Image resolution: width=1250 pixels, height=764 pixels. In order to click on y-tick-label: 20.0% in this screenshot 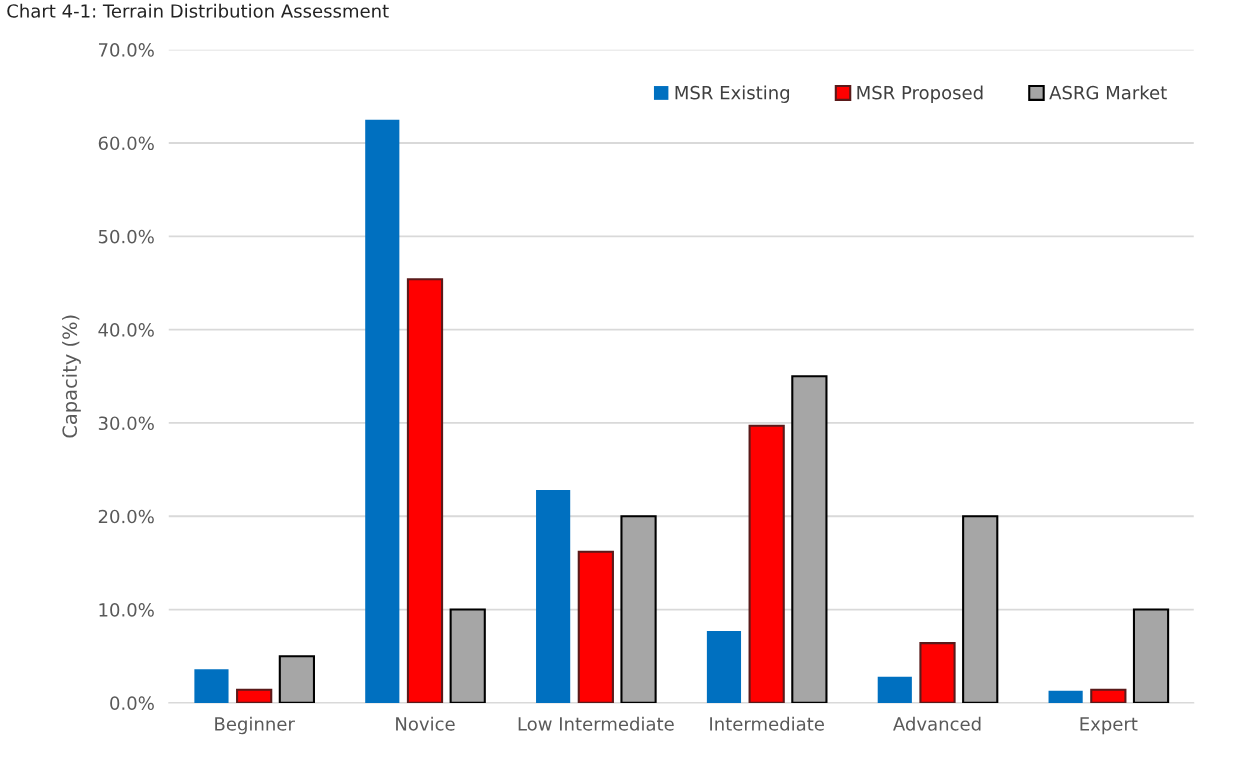, I will do `click(126, 516)`.